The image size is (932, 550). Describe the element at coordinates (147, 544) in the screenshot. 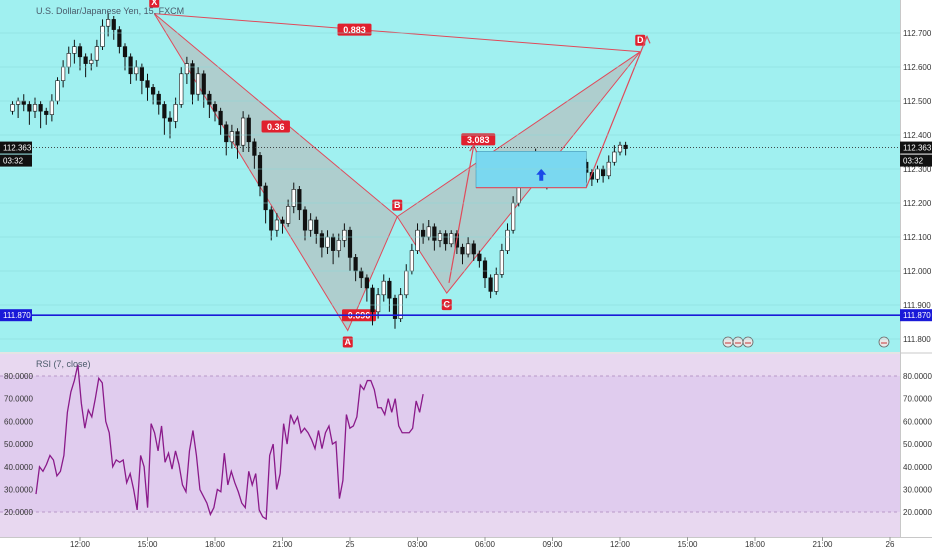

I see `time-tick-label: 15:00` at that location.